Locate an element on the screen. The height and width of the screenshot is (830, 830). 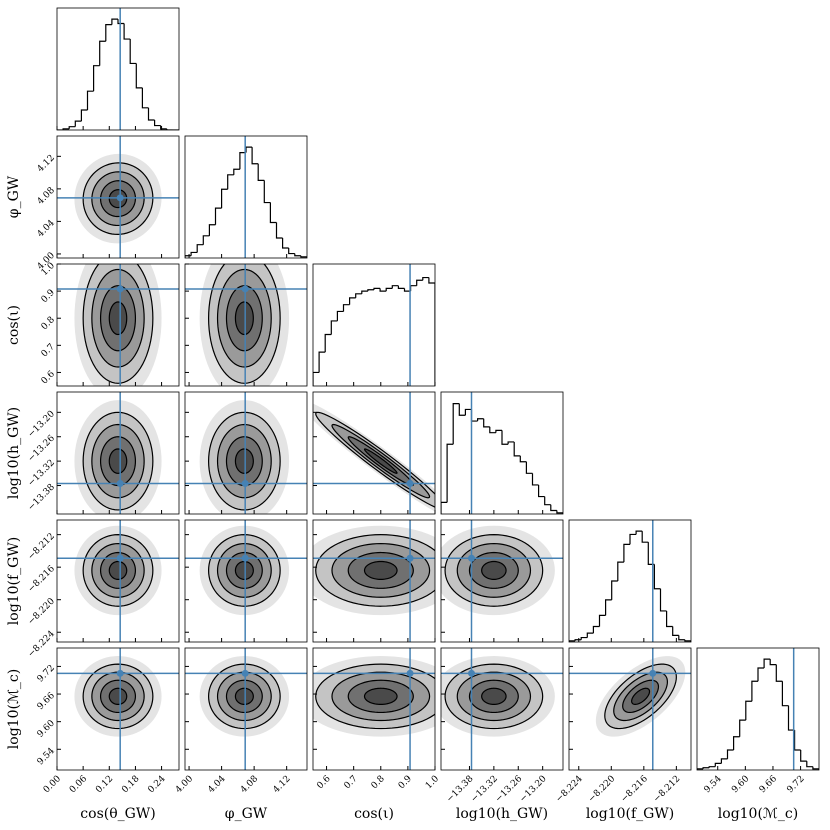
y-axis-label: φ_GW is located at coordinates (14, 196).